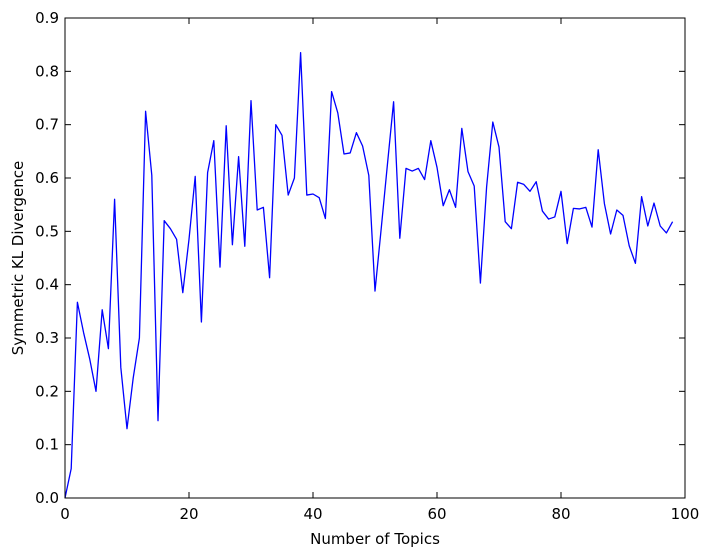 The image size is (709, 557). Describe the element at coordinates (375, 539) in the screenshot. I see `x-axis-label: Number of Topics` at that location.